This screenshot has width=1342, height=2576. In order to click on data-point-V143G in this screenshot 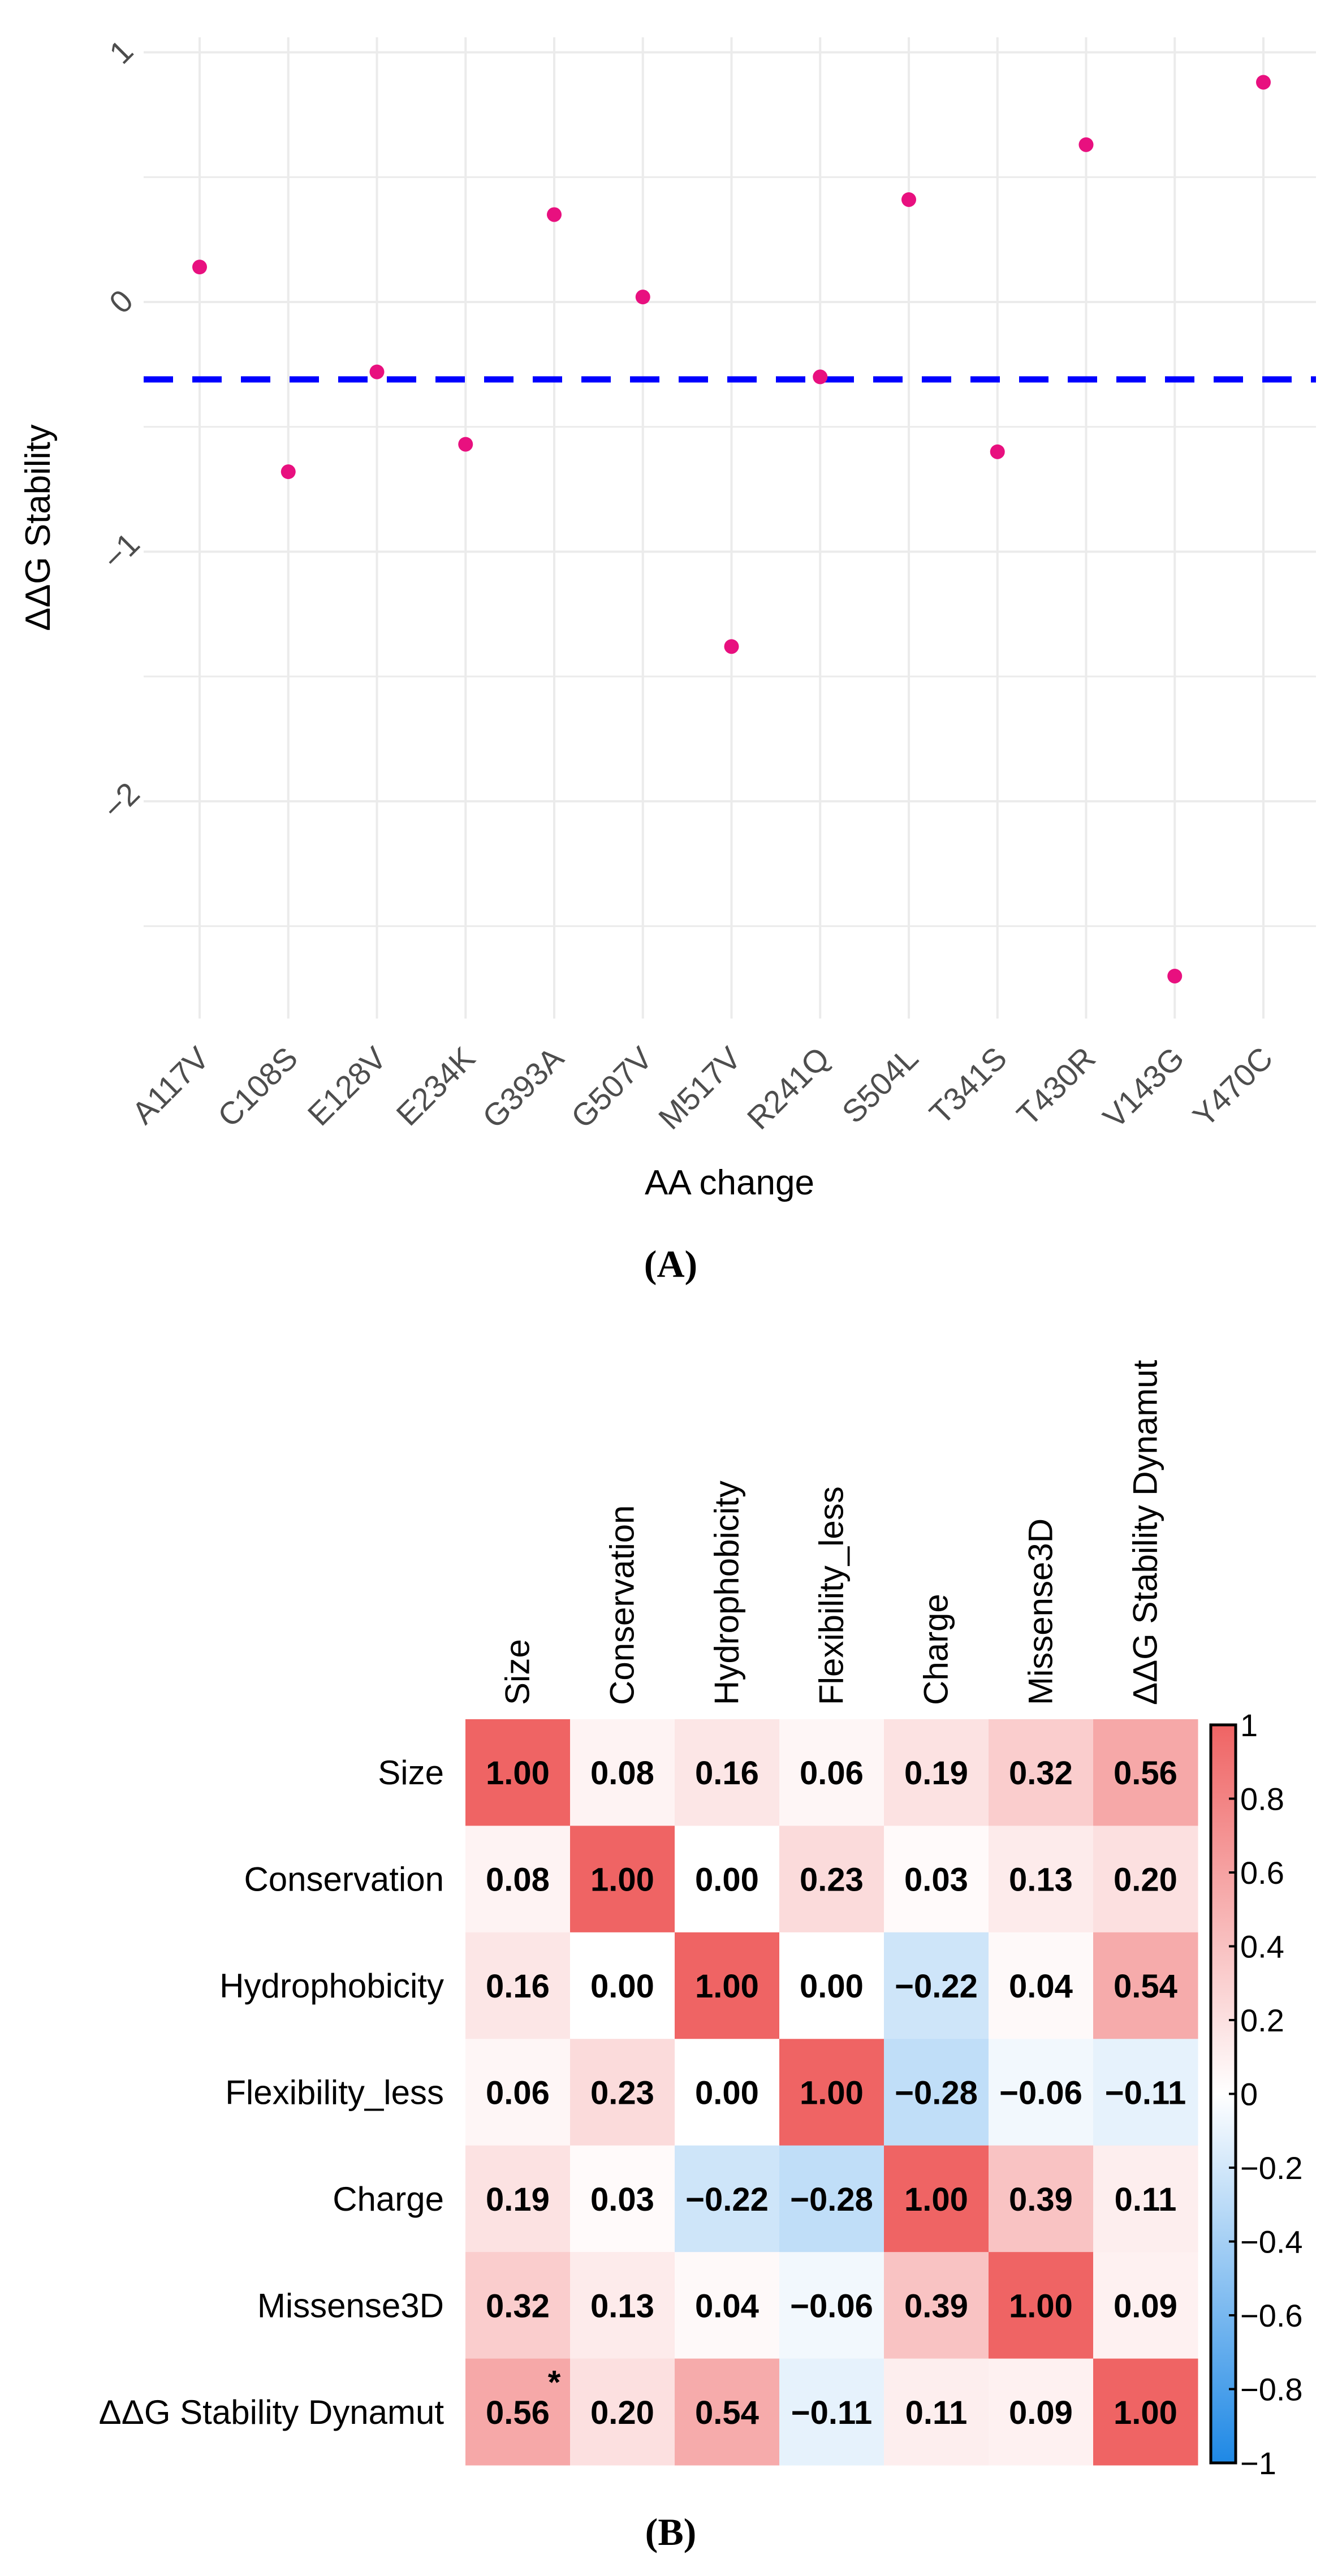, I will do `click(1175, 976)`.